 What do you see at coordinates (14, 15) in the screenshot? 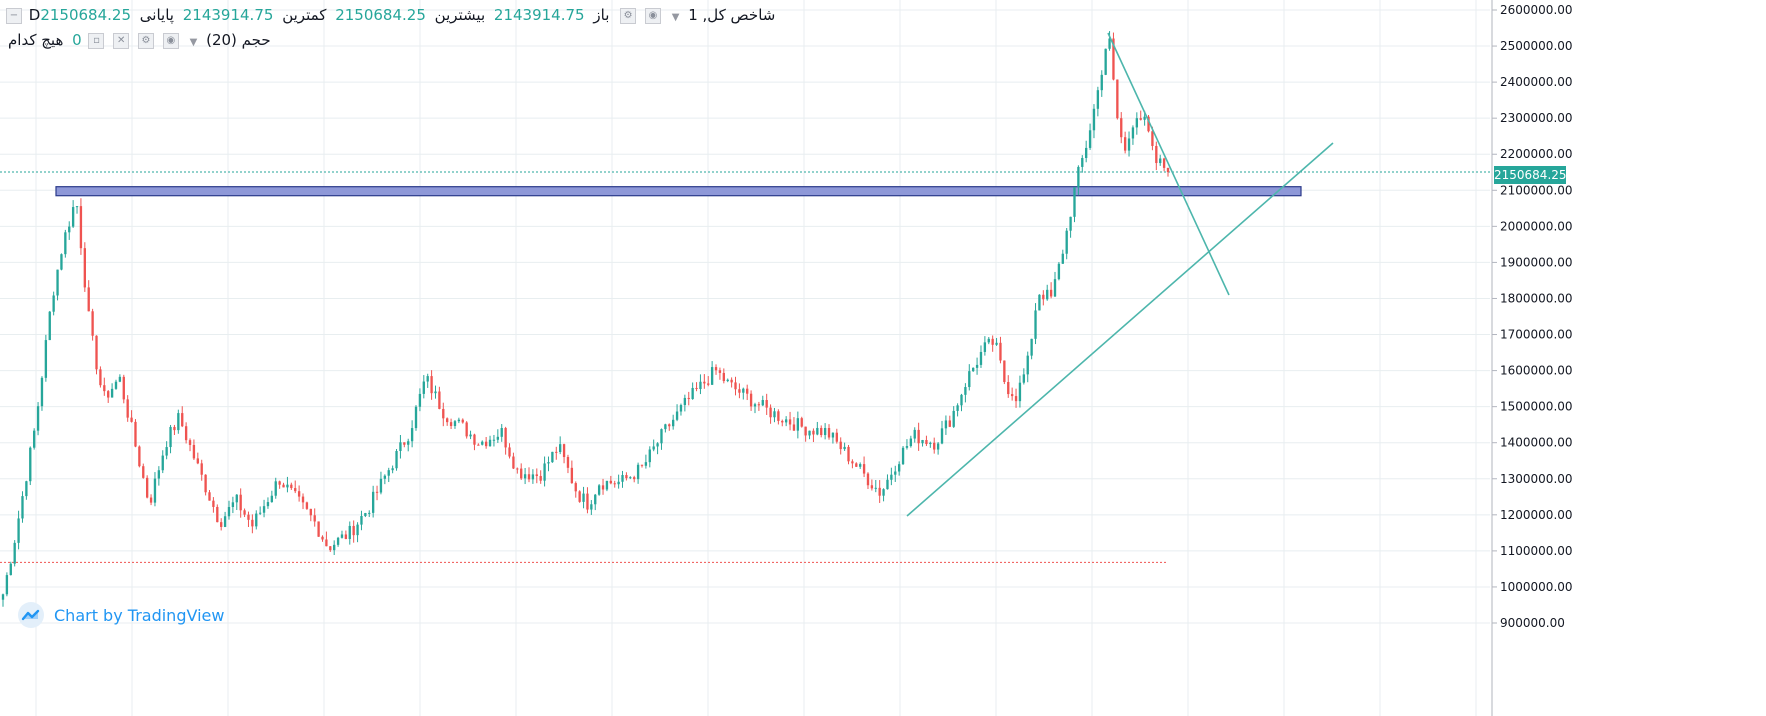
I see `collapse-icon: −` at bounding box center [14, 15].